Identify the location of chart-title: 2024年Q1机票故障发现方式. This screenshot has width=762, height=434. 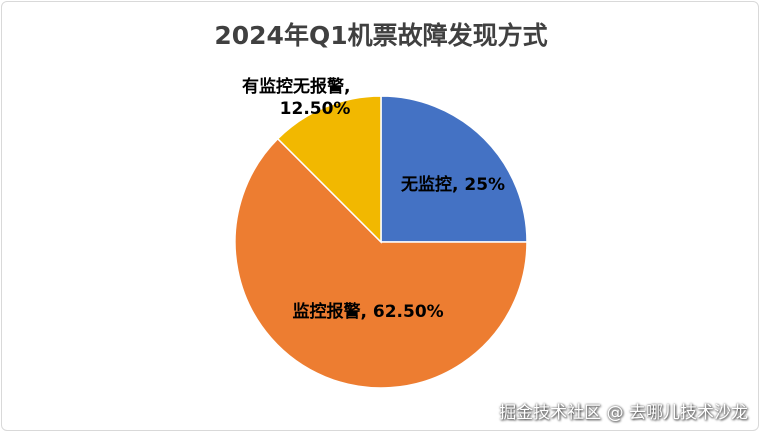
(381, 35).